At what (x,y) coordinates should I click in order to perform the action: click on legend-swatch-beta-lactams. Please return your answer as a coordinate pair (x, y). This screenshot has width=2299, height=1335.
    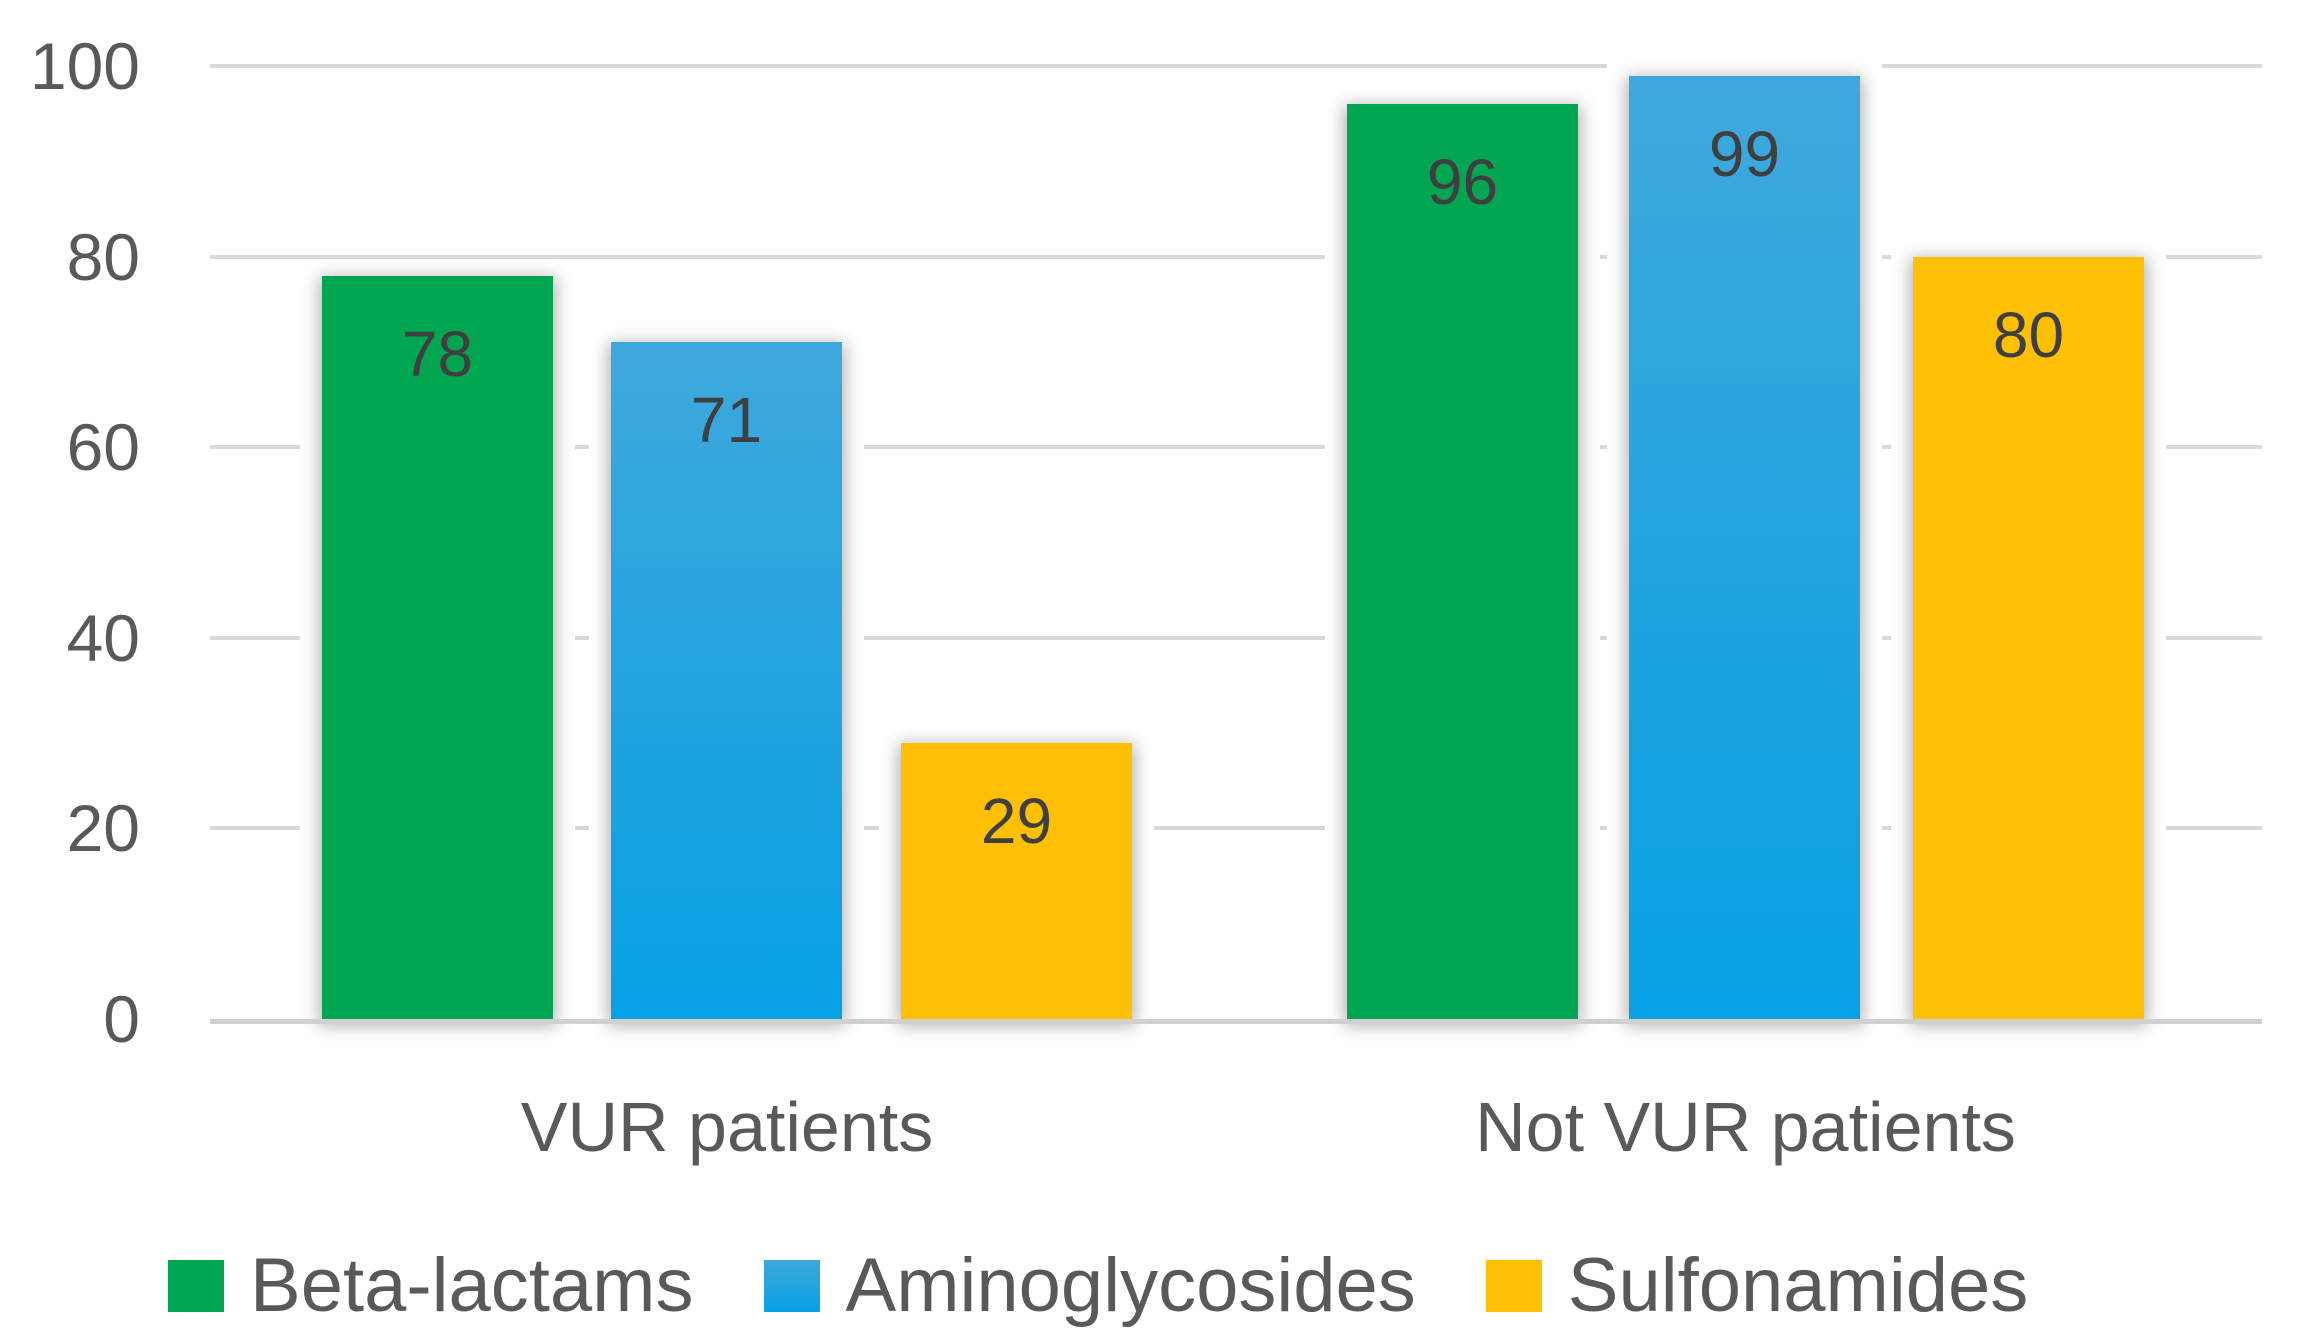
    Looking at the image, I should click on (196, 1286).